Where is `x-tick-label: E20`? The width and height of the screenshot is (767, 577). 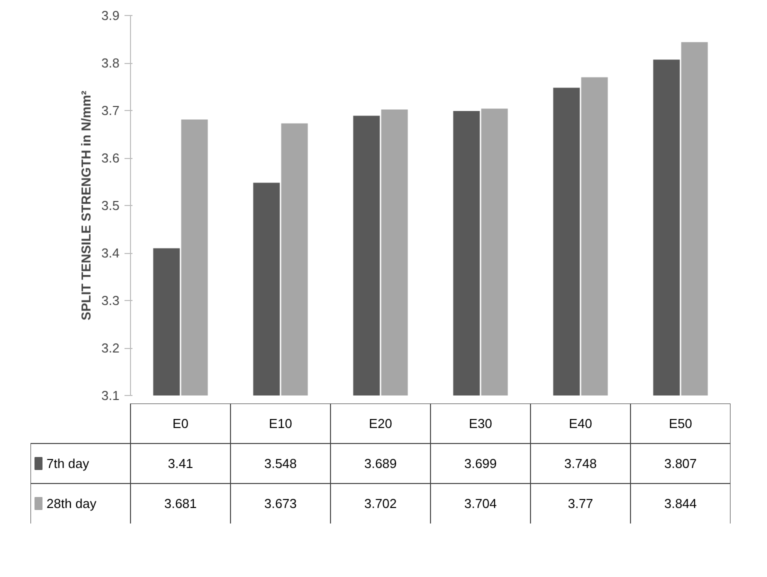
x-tick-label: E20 is located at coordinates (380, 423).